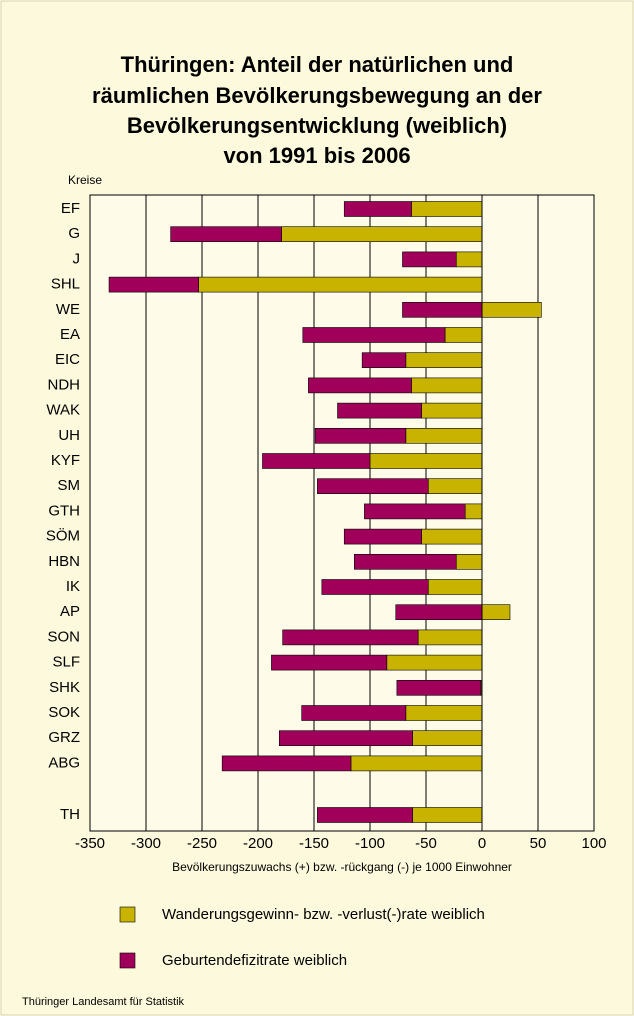 The height and width of the screenshot is (1016, 634). What do you see at coordinates (69, 485) in the screenshot?
I see `y-tick-label: SM` at bounding box center [69, 485].